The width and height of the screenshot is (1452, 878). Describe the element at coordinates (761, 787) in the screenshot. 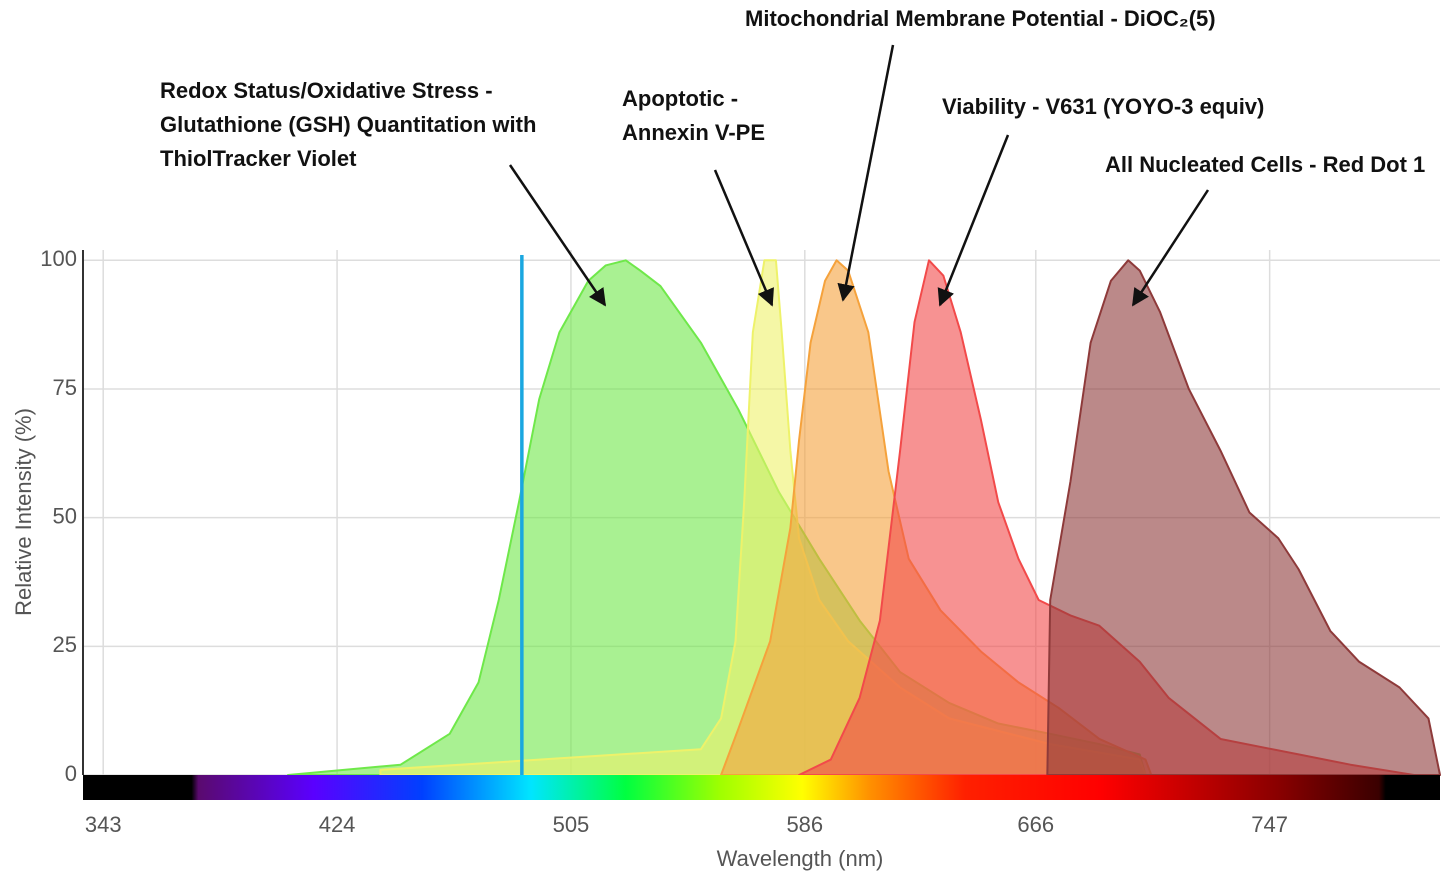

I see `spectrum-bar` at that location.